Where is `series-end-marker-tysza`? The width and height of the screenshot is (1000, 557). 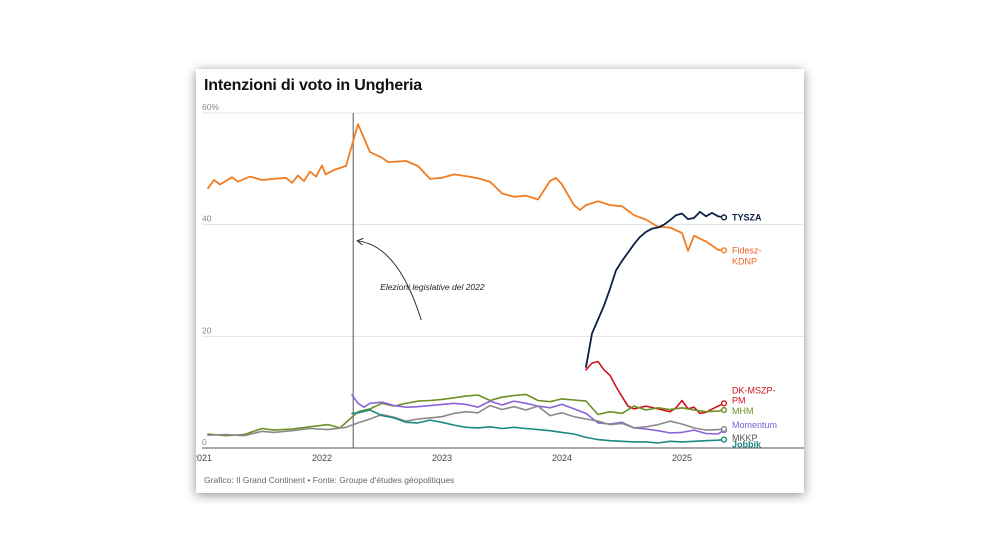 series-end-marker-tysza is located at coordinates (724, 217).